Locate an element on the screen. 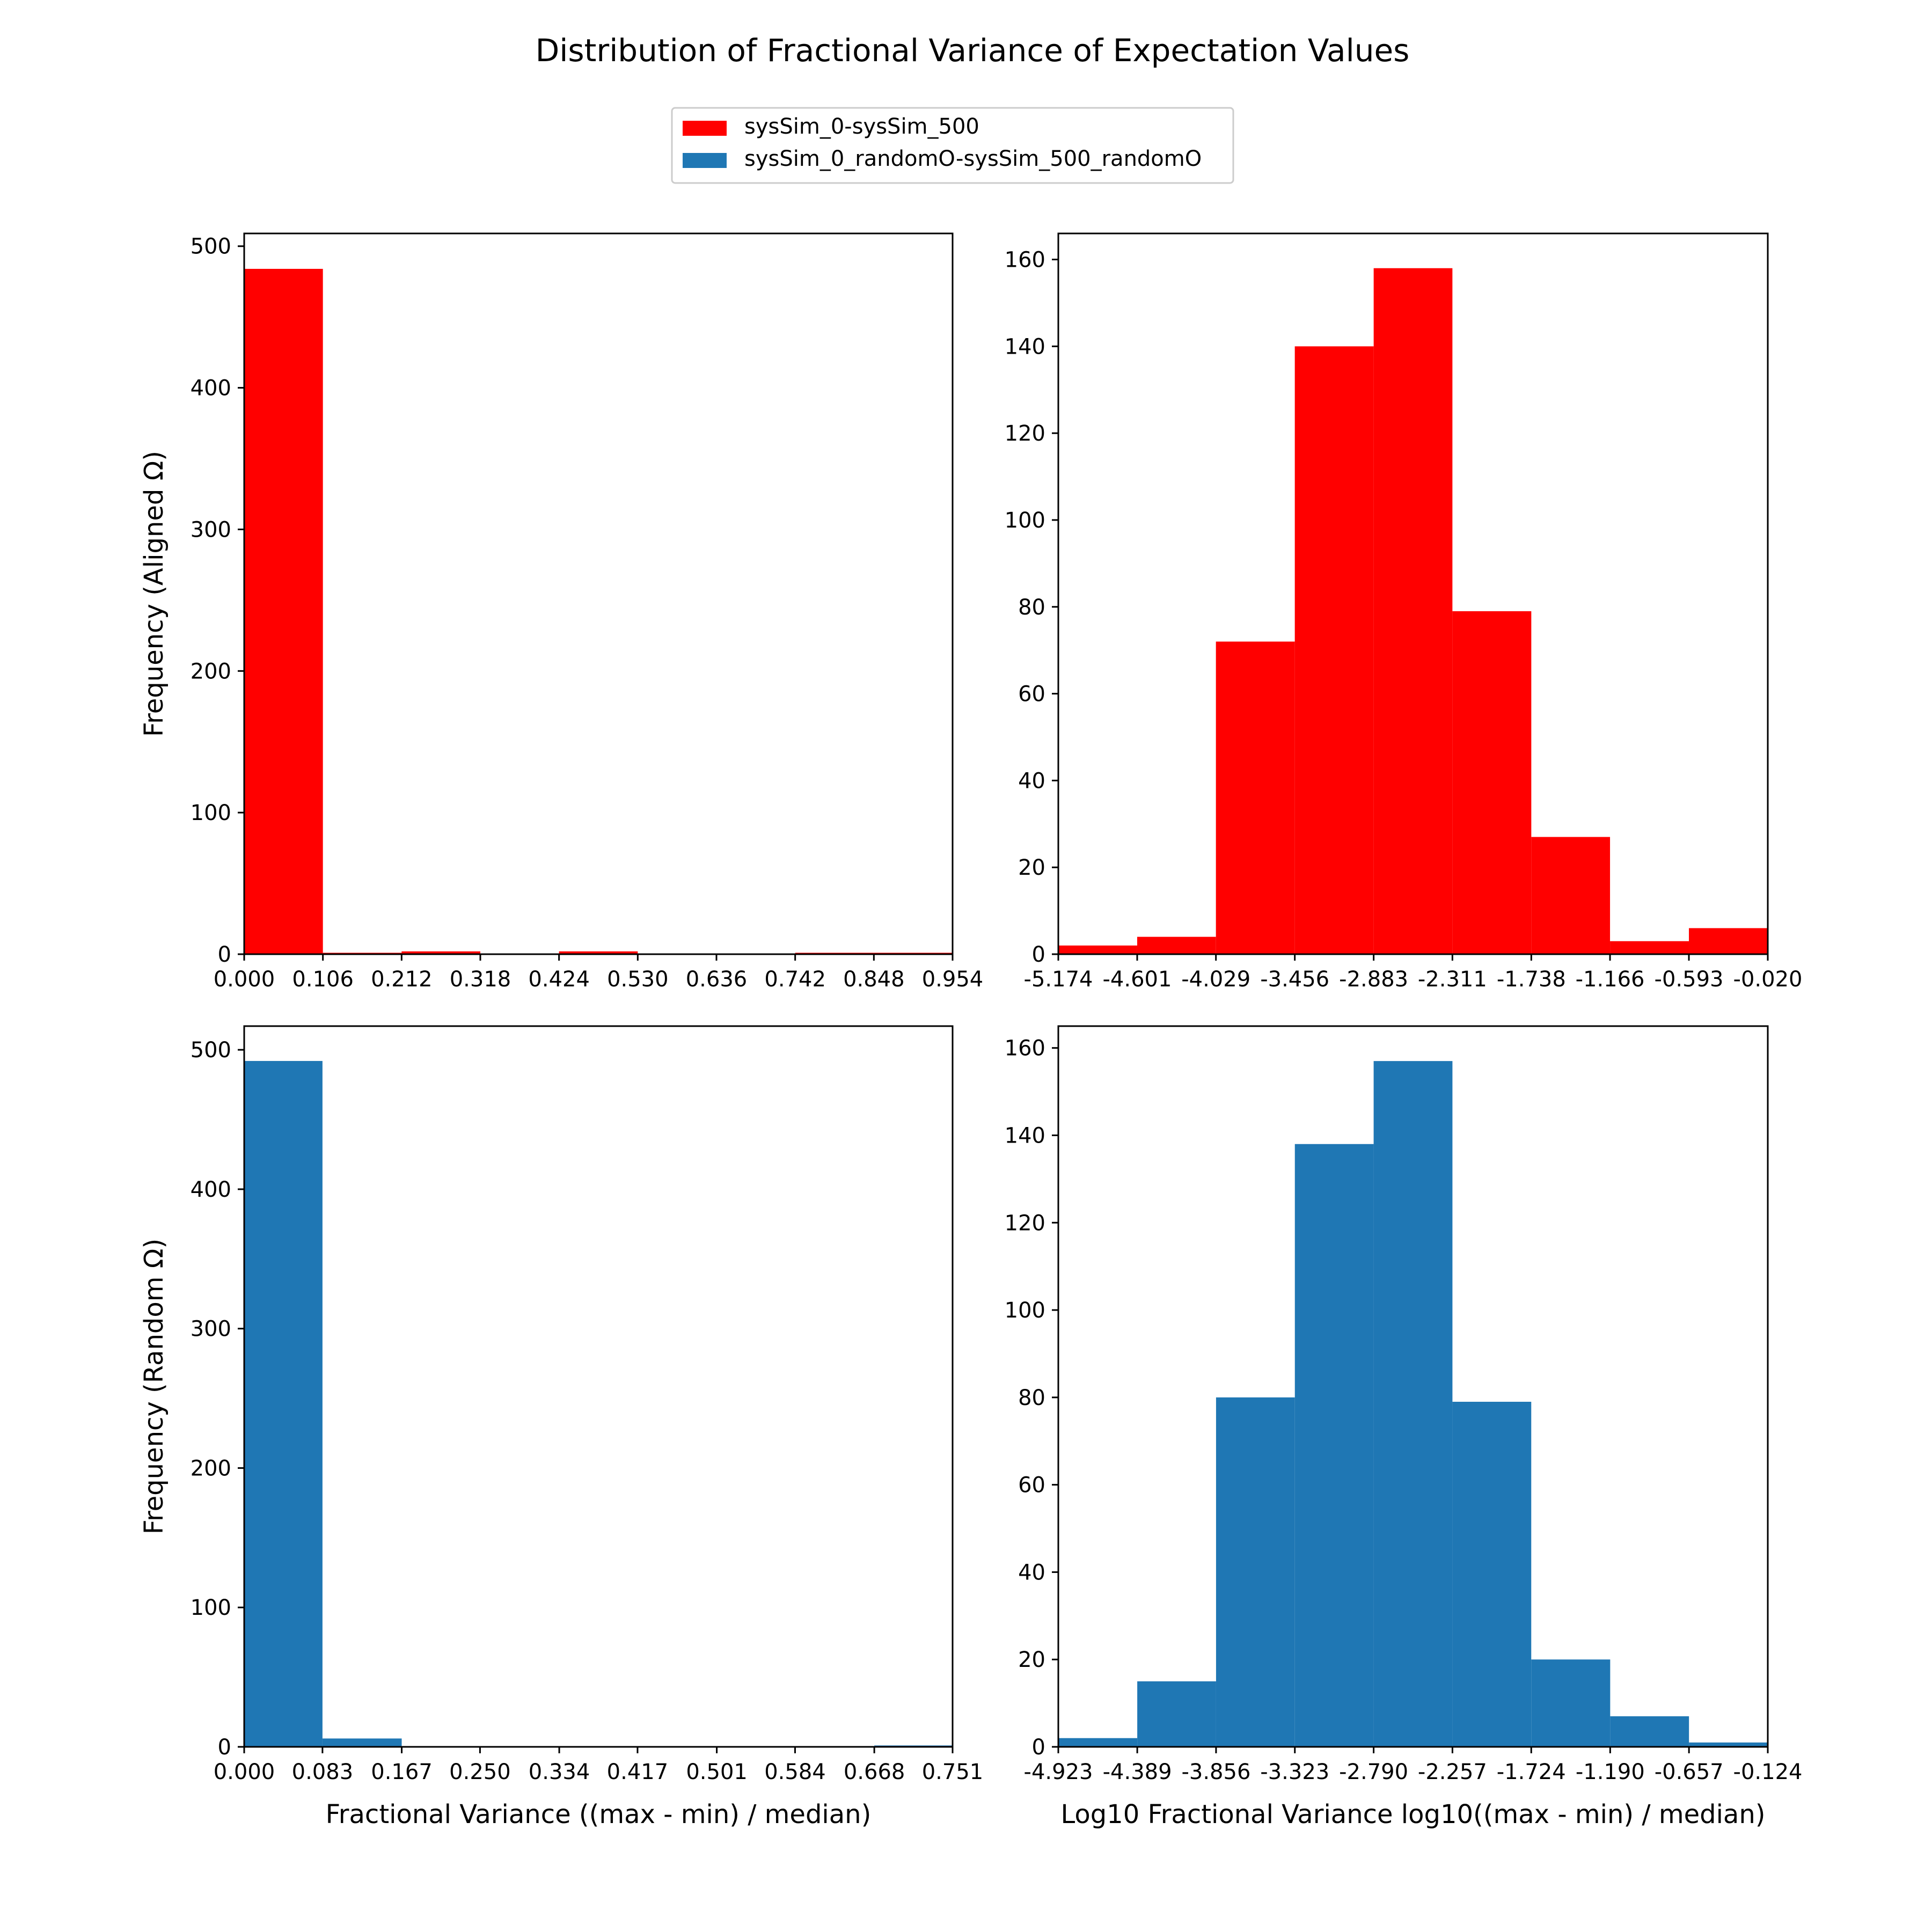 This screenshot has width=1932, height=1932. top-right-xtick-label-0: -5.174 is located at coordinates (1058, 979).